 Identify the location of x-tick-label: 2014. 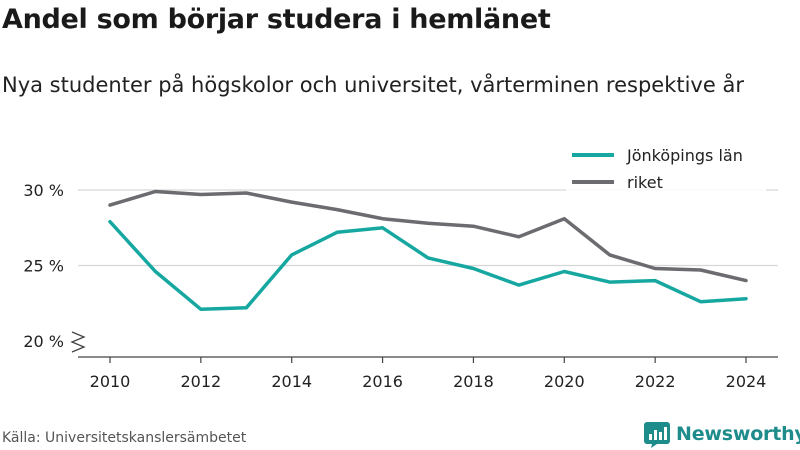
(291, 381).